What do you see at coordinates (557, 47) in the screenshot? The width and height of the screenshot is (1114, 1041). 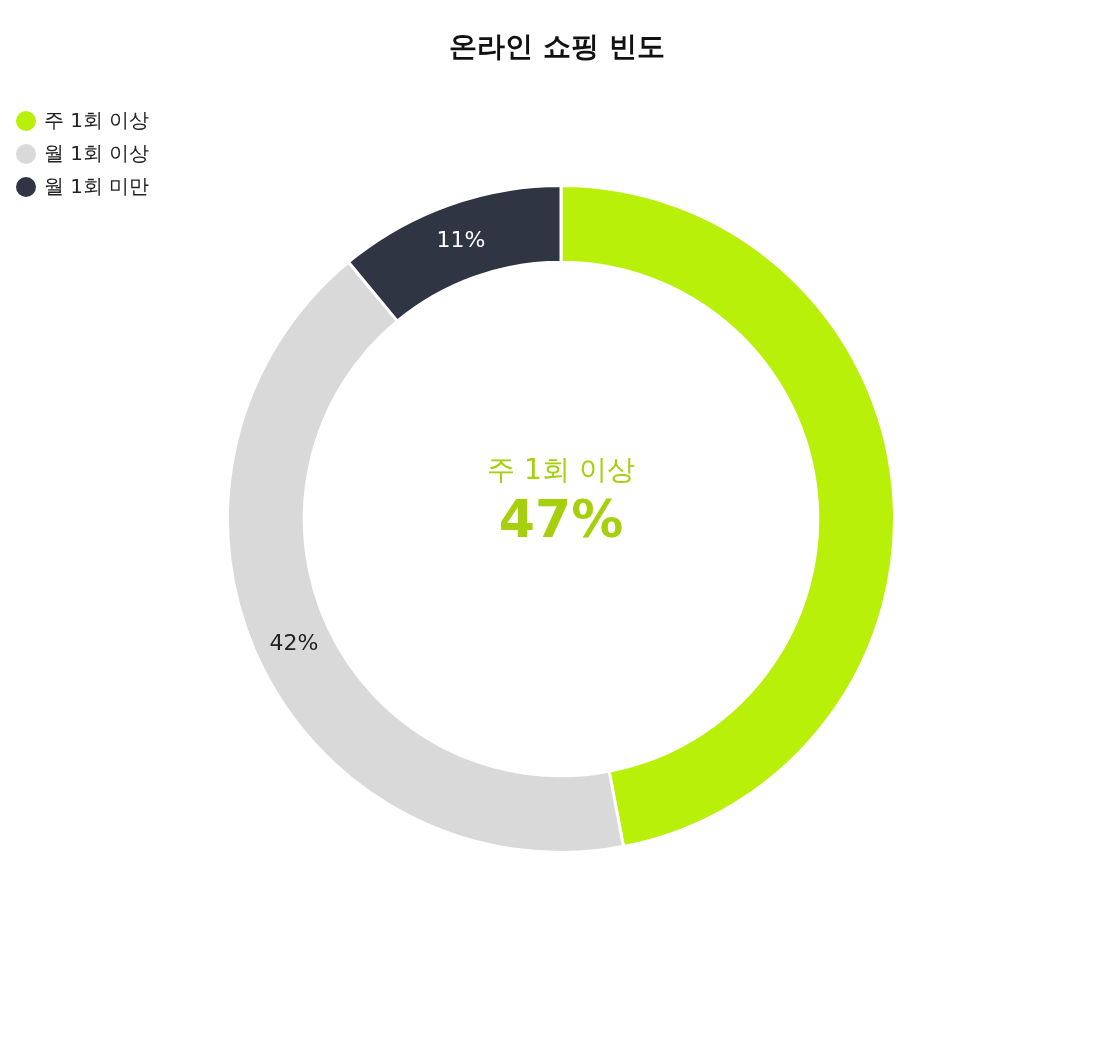 I see `chart-title: 온라인 쇼핑 빈도` at bounding box center [557, 47].